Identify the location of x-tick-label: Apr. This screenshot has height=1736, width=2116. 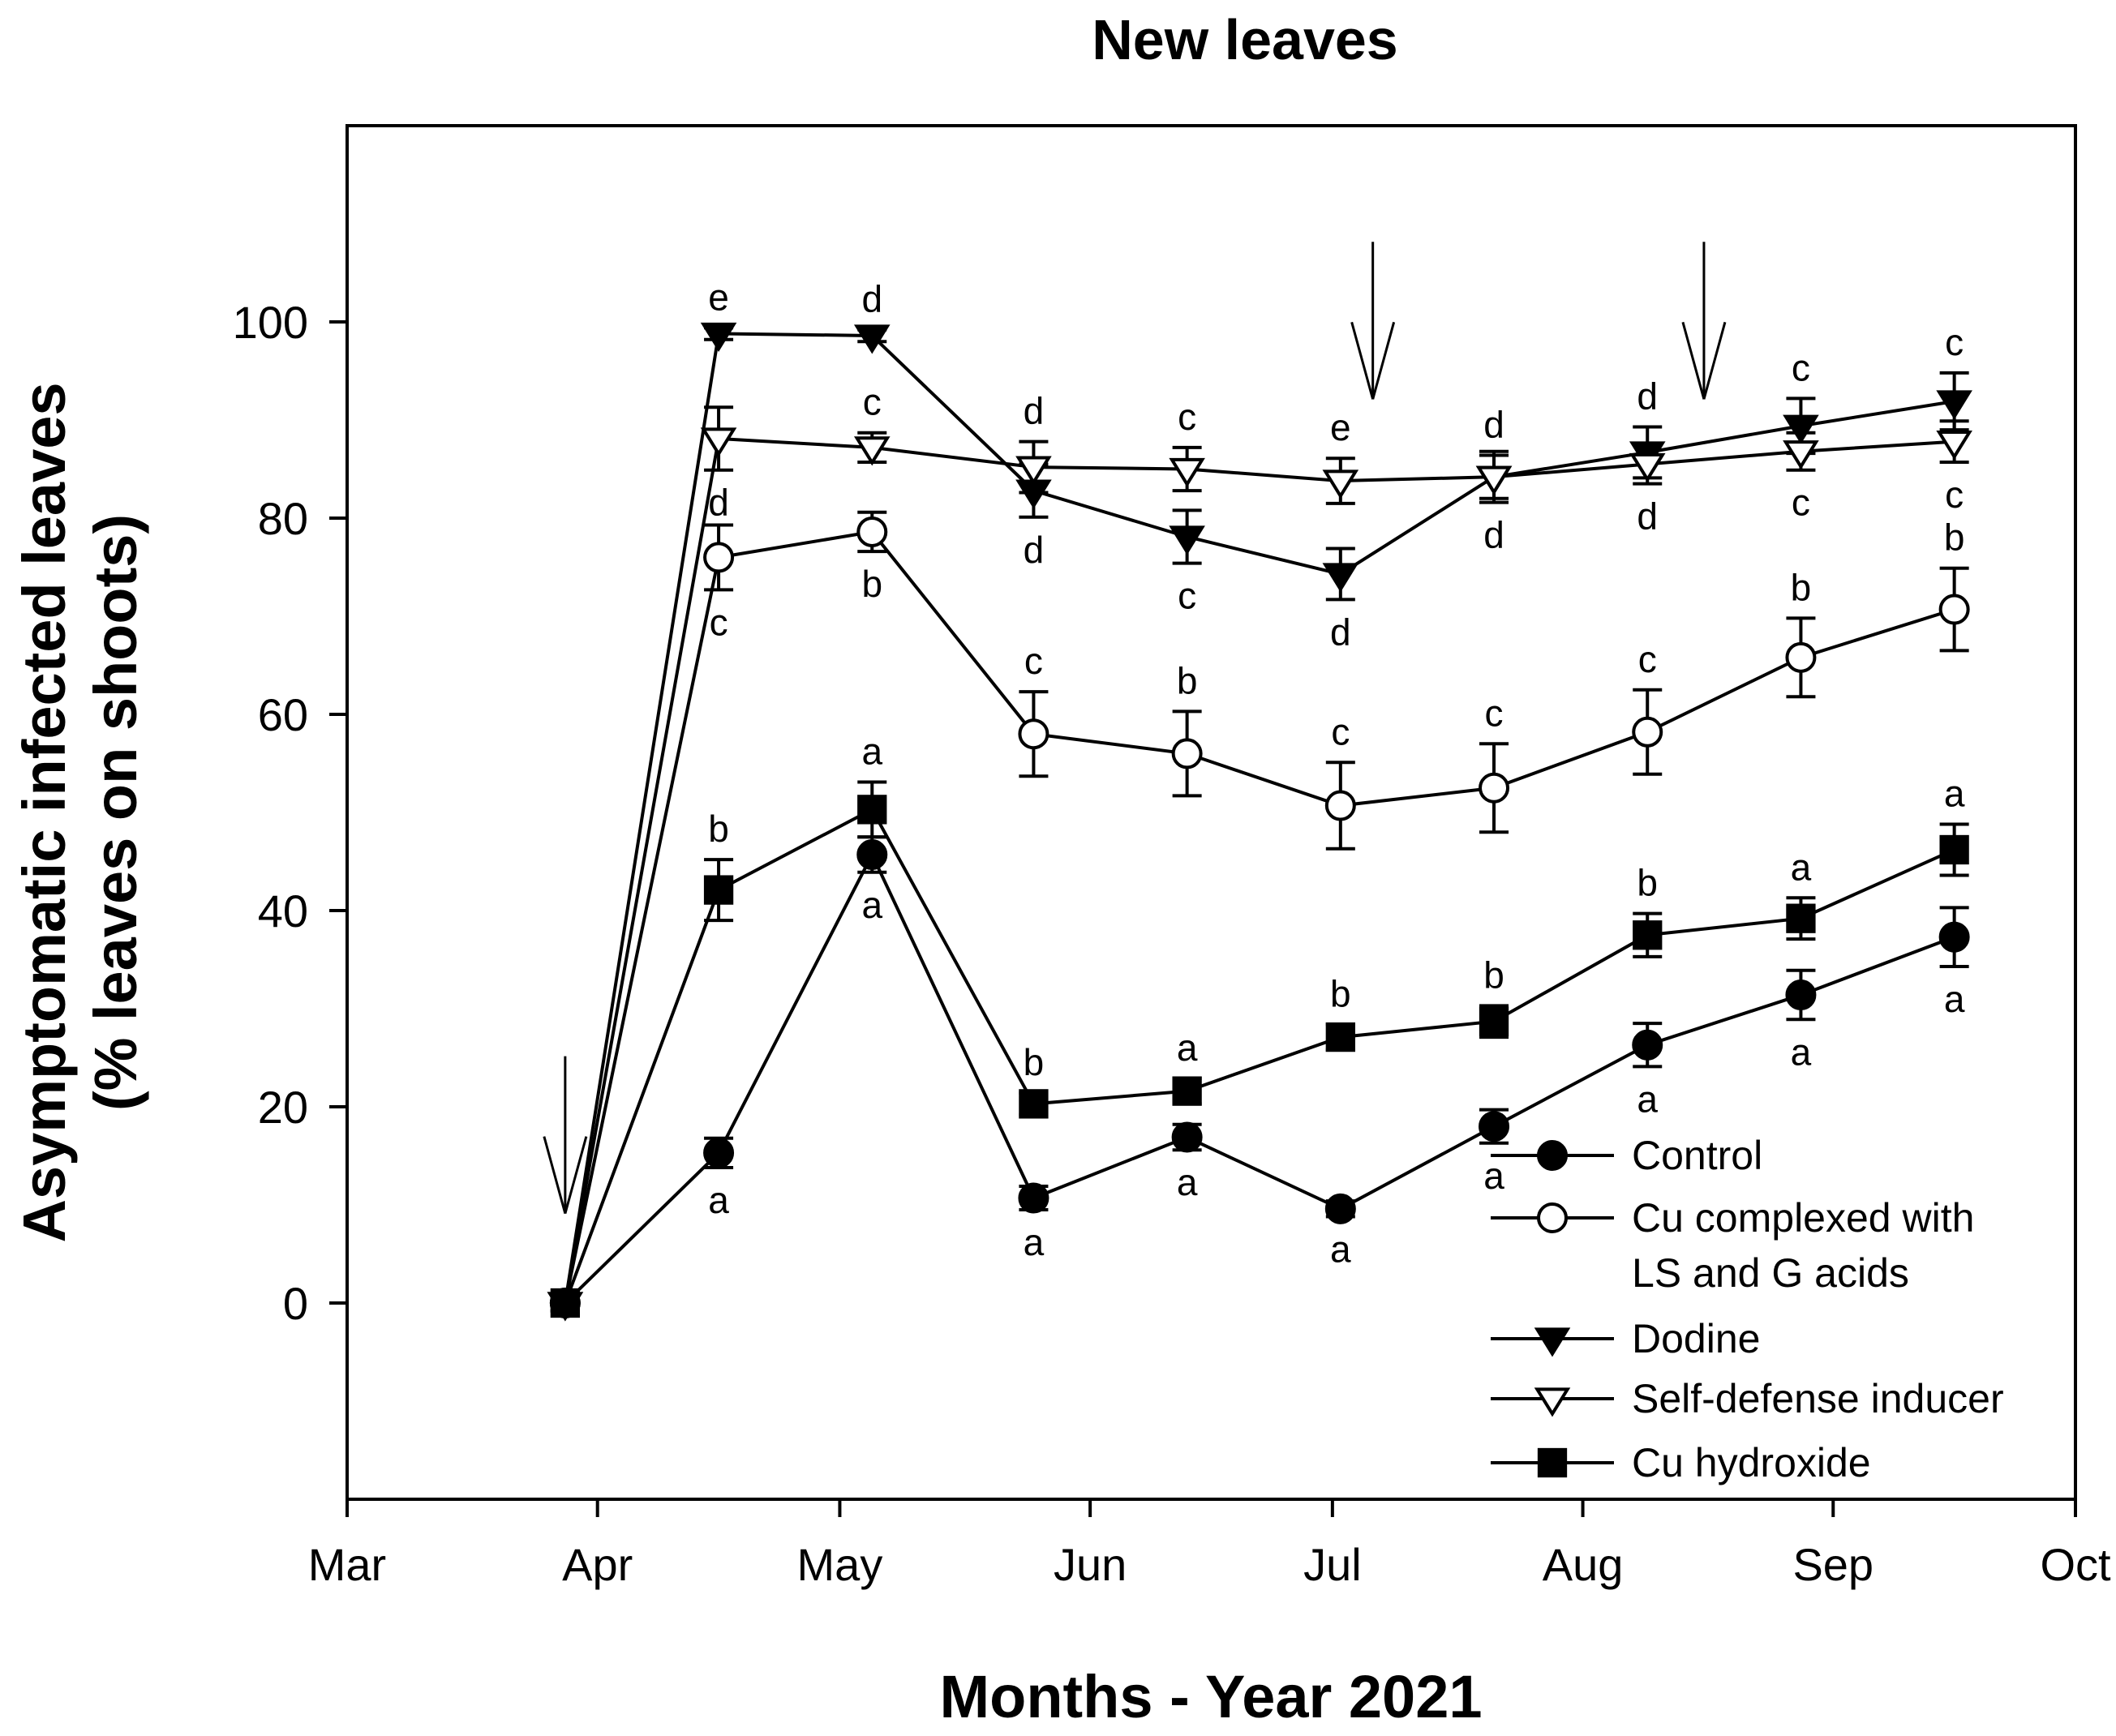
(597, 1564).